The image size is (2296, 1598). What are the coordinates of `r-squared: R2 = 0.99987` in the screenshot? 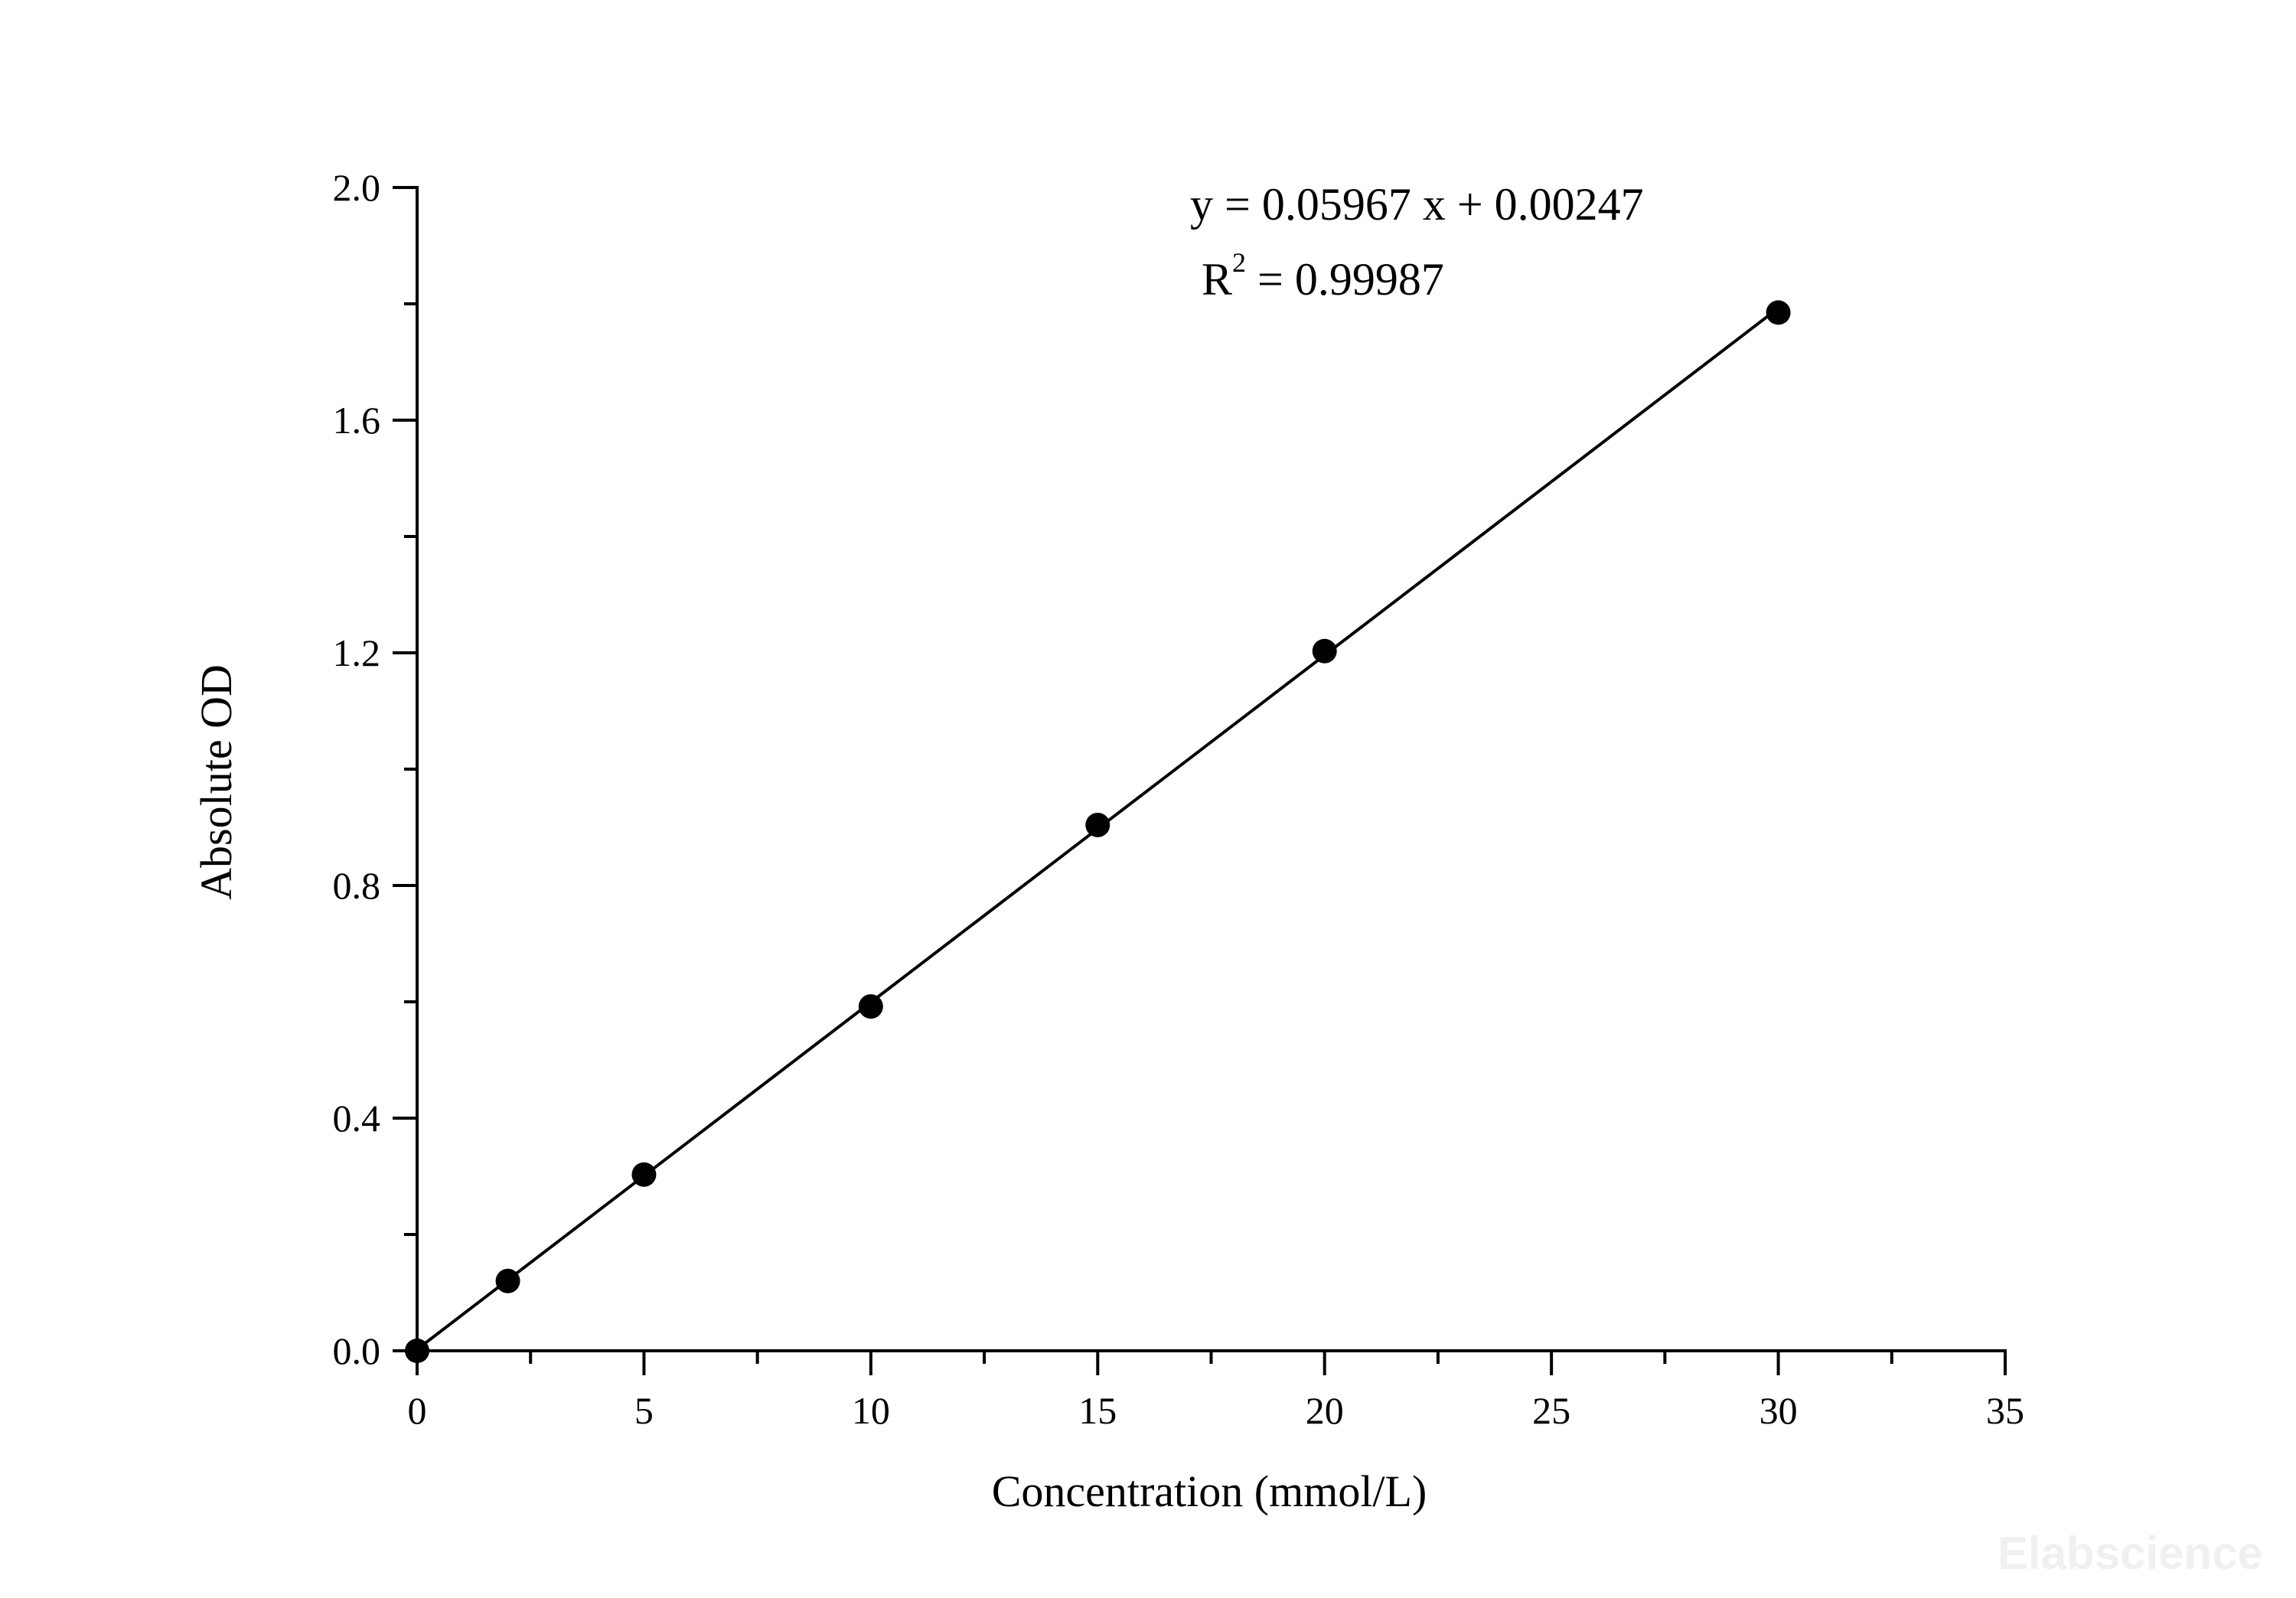 It's located at (1323, 276).